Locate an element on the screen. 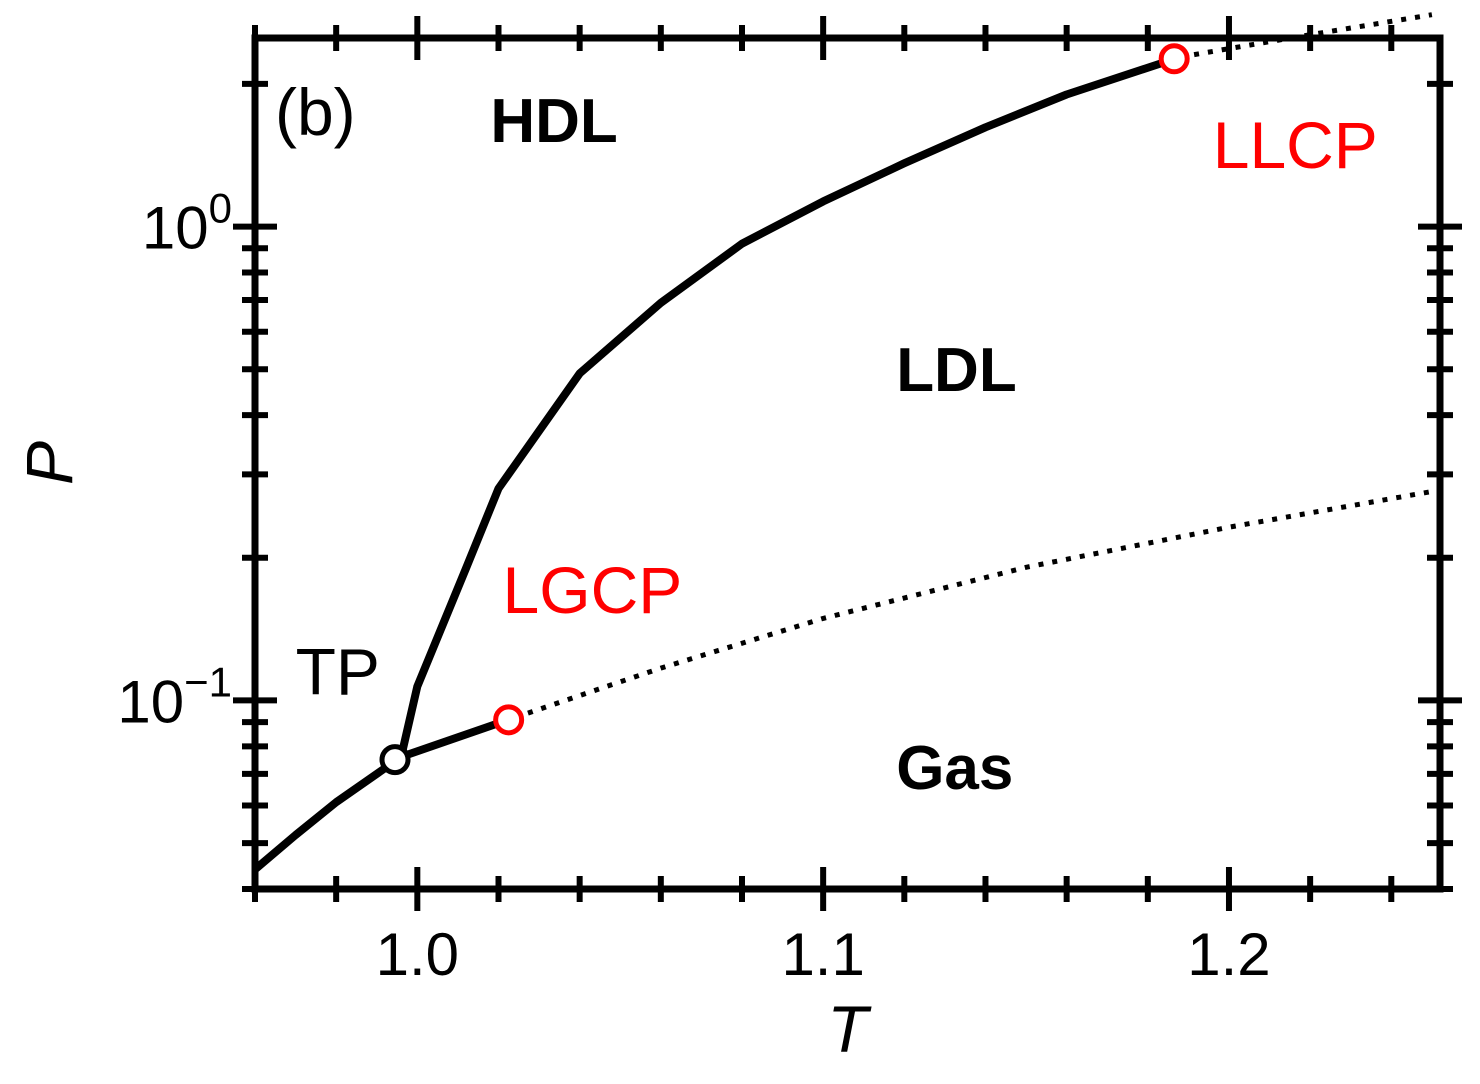 This screenshot has height=1084, width=1480. annotation-llcp: LLCP is located at coordinates (1295, 145).